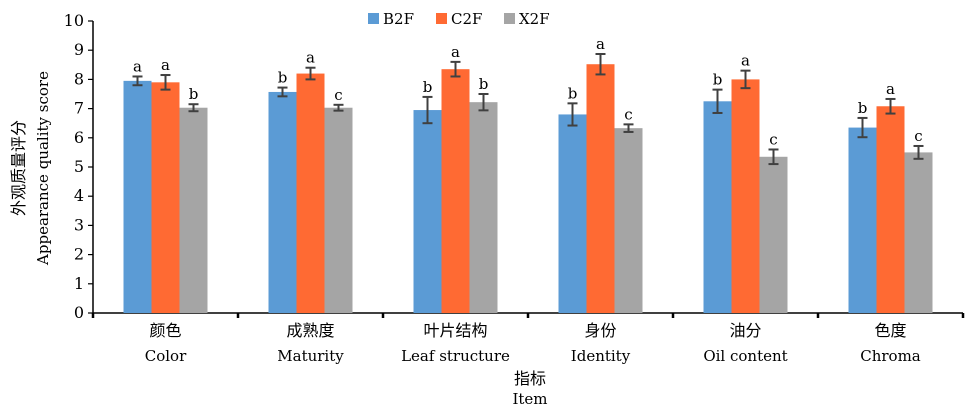 This screenshot has height=408, width=966. Describe the element at coordinates (600, 330) in the screenshot. I see `category-label-cn: 身份` at that location.